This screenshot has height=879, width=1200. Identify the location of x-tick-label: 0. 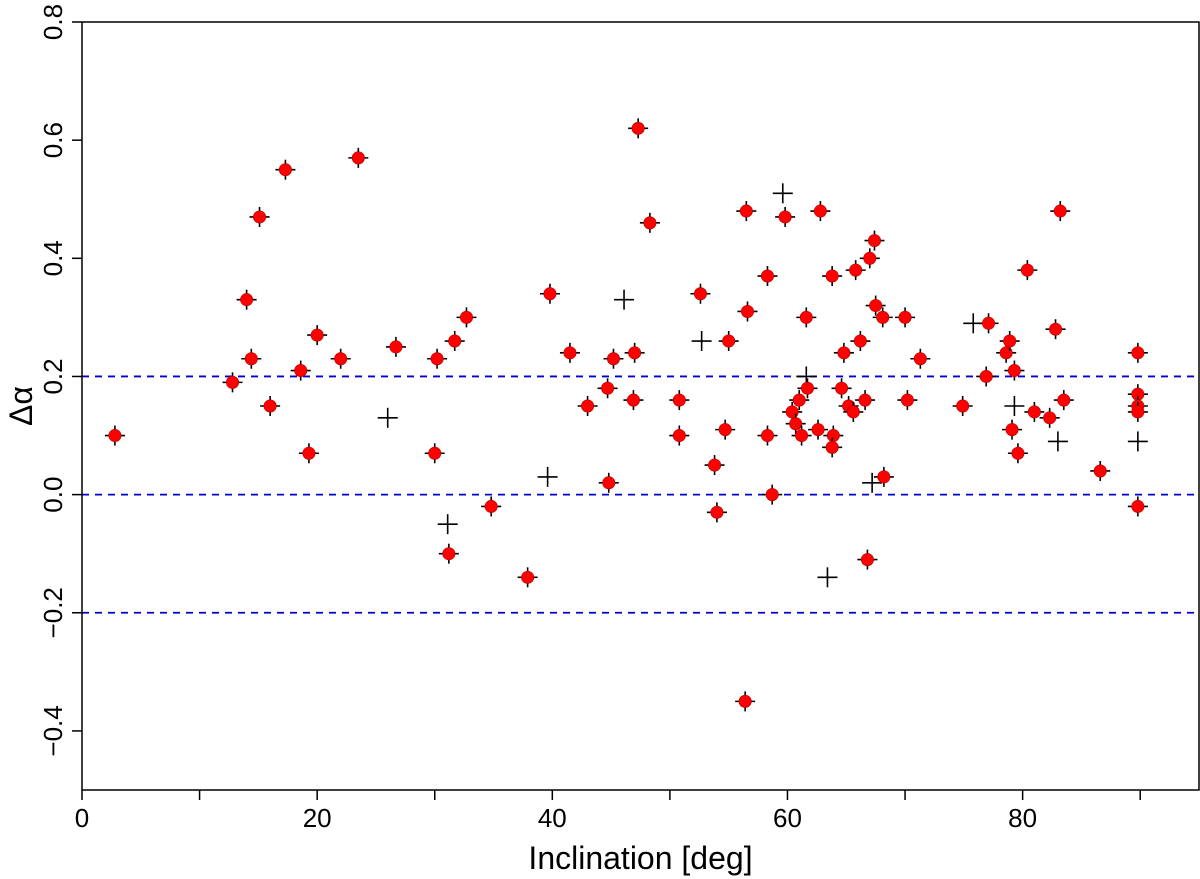
(82, 818).